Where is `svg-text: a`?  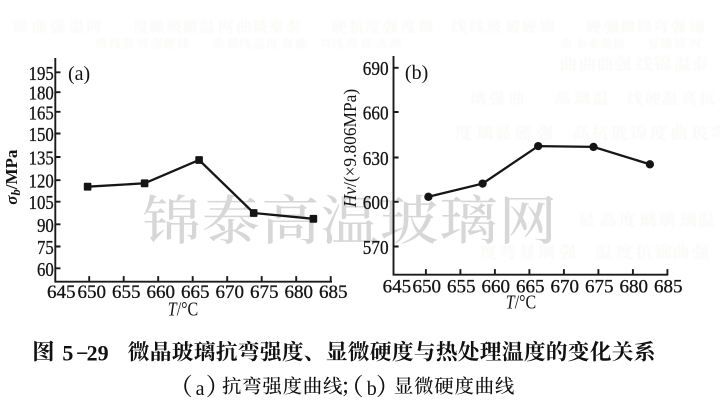 svg-text: a is located at coordinates (200, 389).